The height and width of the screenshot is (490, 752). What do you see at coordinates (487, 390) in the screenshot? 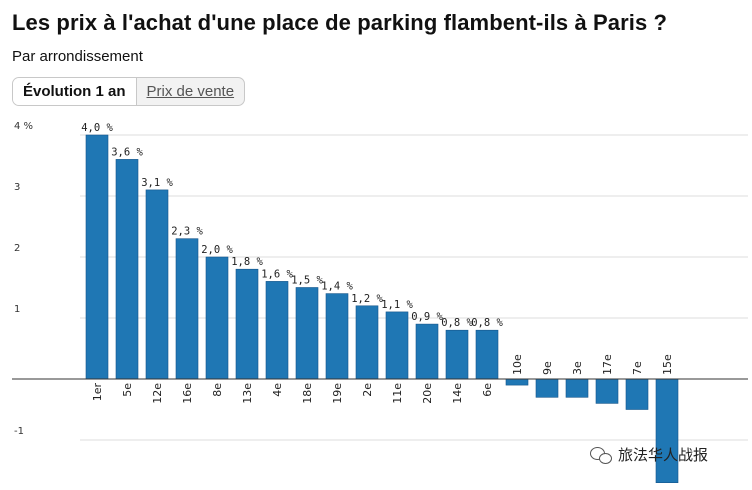
I see `x-tick-label: 6e` at bounding box center [487, 390].